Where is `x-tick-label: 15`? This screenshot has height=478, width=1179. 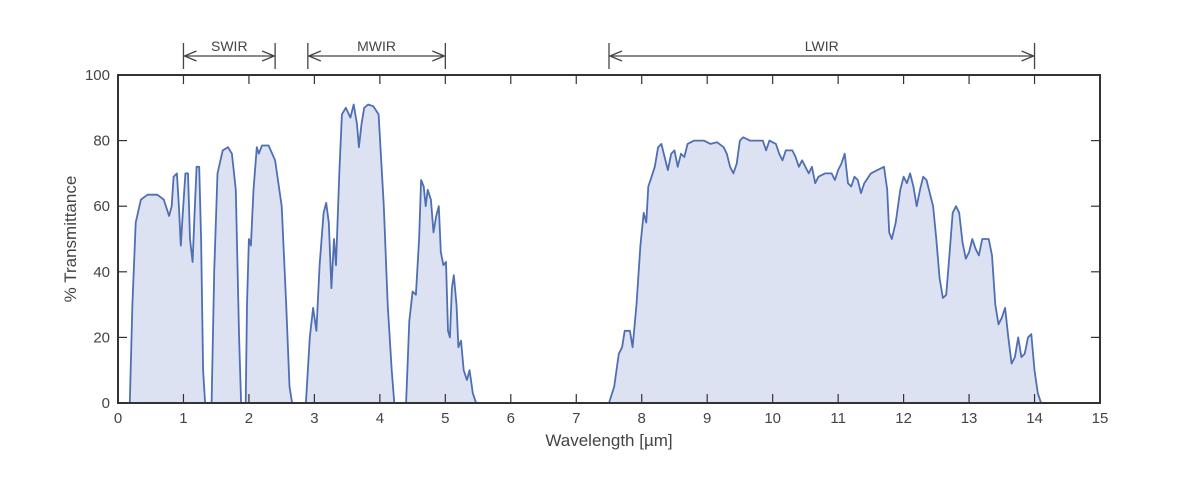 x-tick-label: 15 is located at coordinates (1100, 418).